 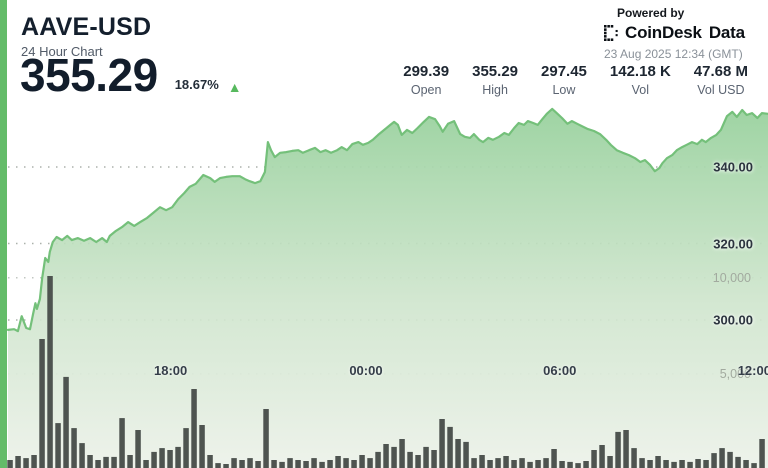 What do you see at coordinates (234, 87) in the screenshot?
I see `up-triangle-icon: ▲` at bounding box center [234, 87].